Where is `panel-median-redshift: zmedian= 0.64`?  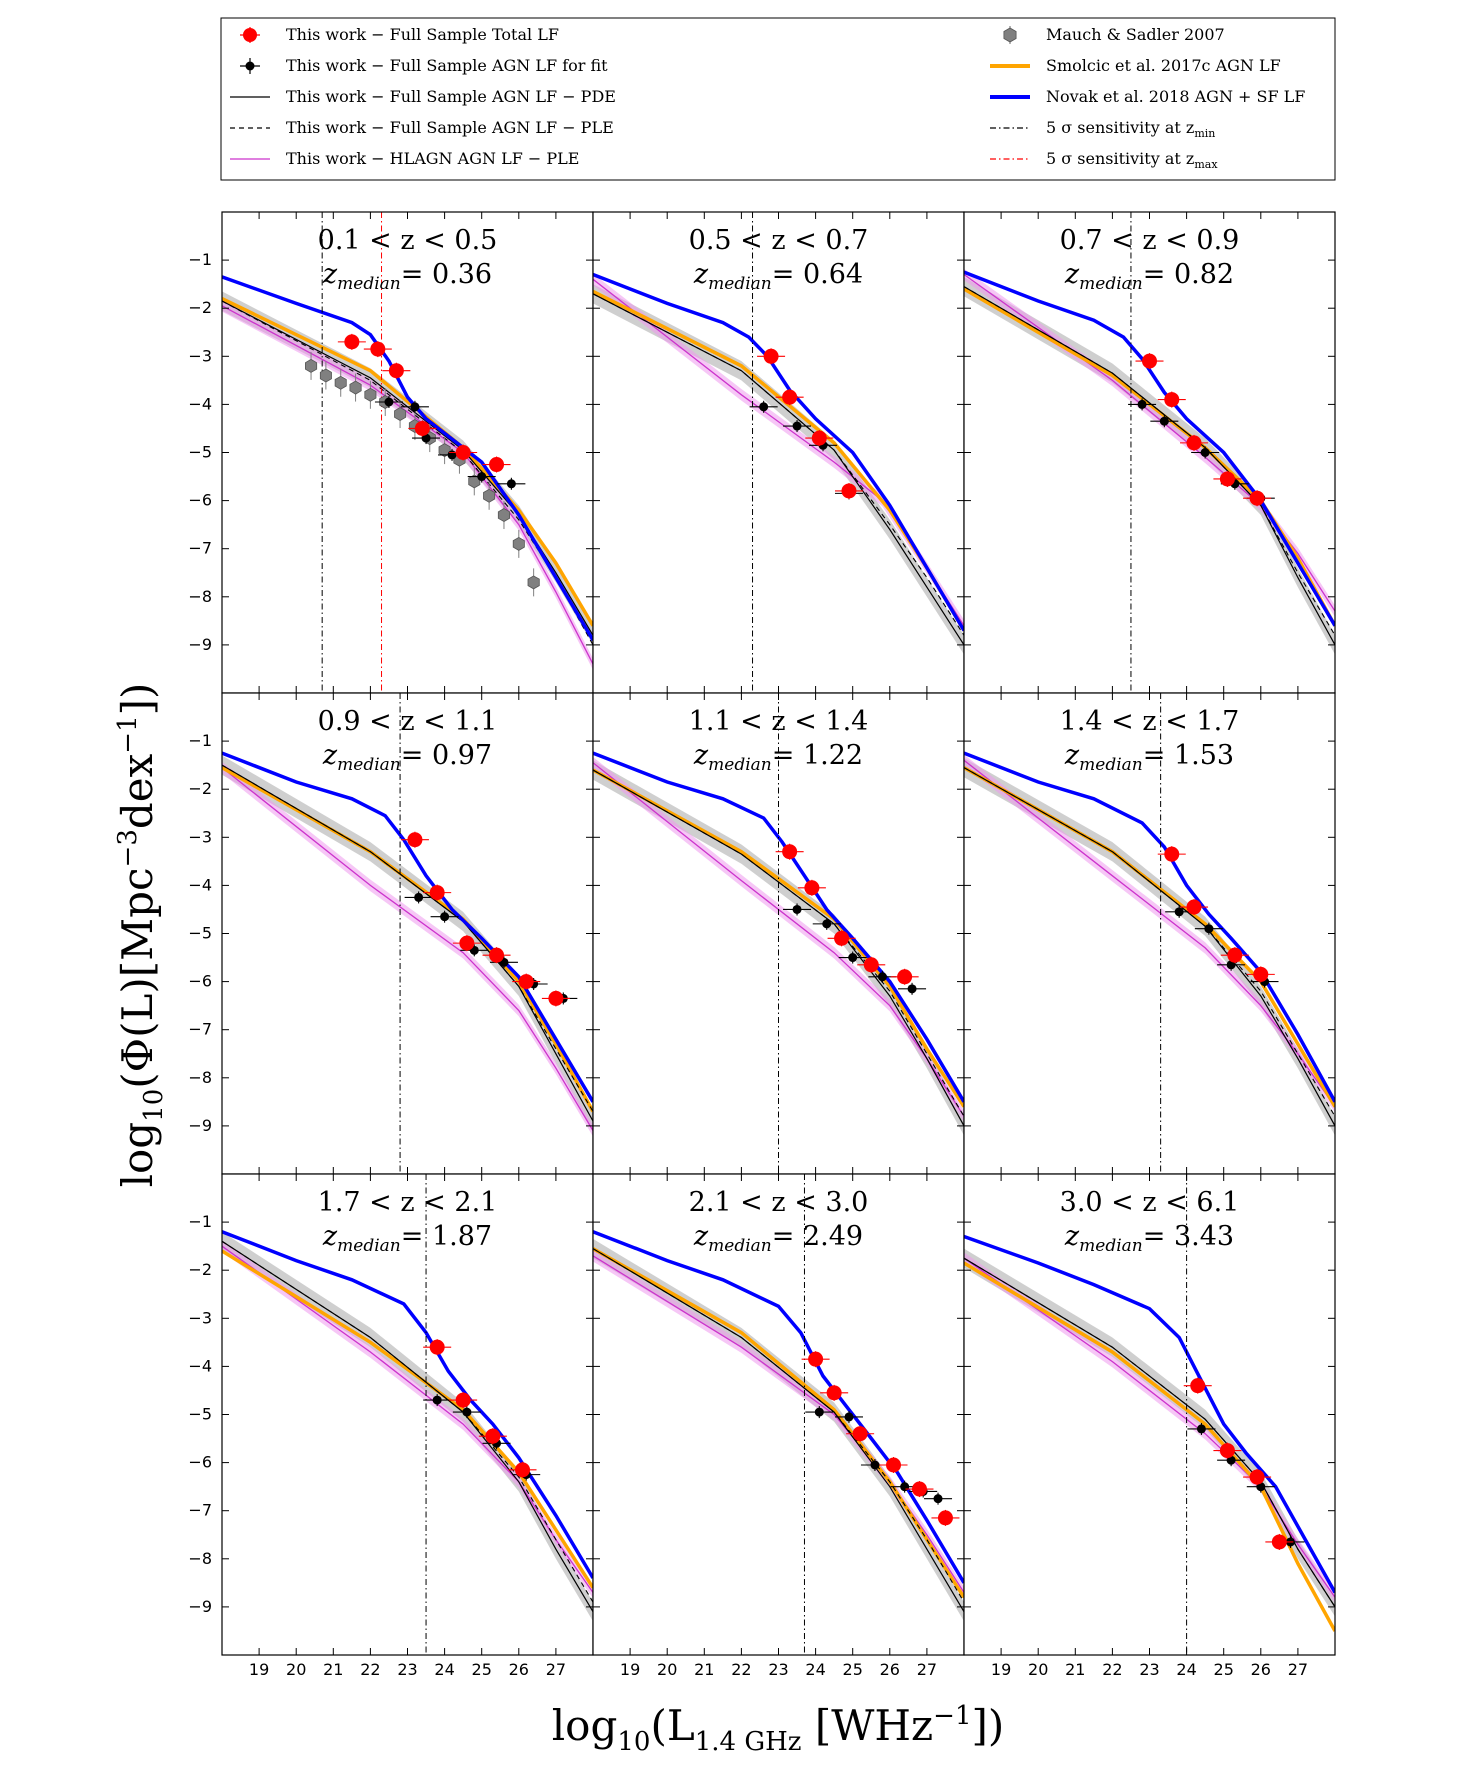 panel-median-redshift: zmedian= 0.64 is located at coordinates (778, 276).